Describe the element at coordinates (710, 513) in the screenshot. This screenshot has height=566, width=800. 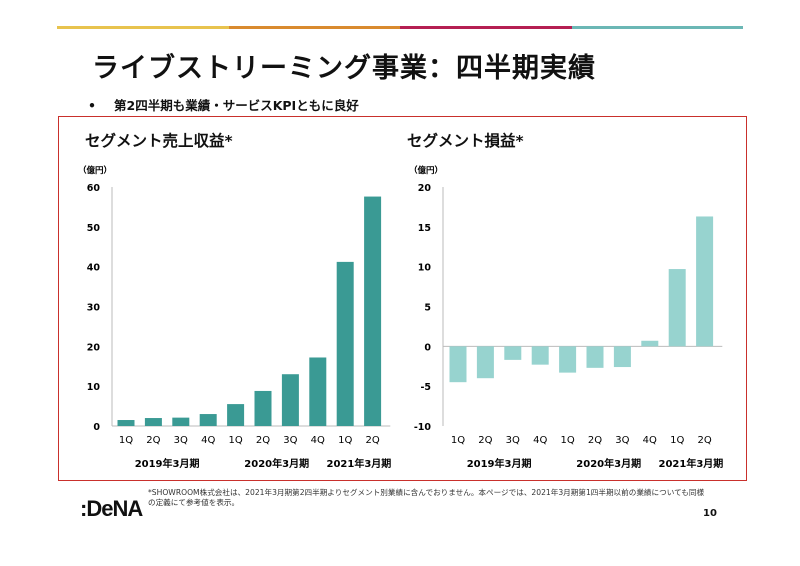
I see `page-number: 10` at that location.